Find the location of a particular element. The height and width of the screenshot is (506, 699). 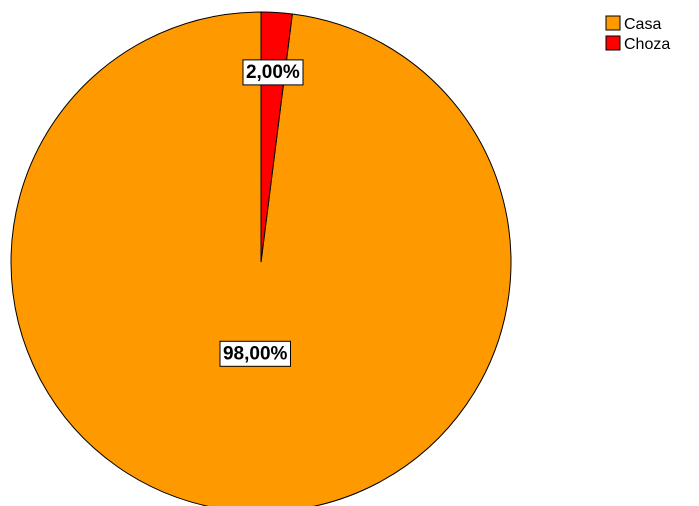

legend-item-casa: Casa is located at coordinates (633, 24).